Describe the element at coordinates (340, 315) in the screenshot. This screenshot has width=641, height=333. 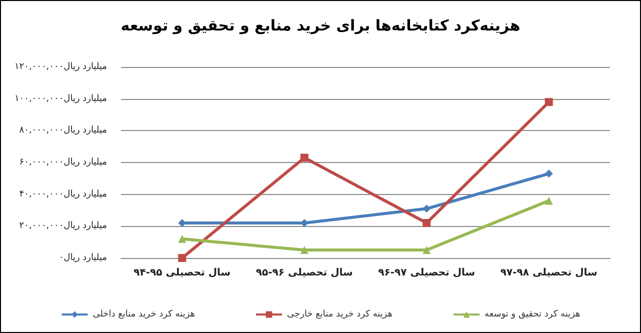
I see `legend-label: هزینه کرد خرید منابع خارجی` at that location.